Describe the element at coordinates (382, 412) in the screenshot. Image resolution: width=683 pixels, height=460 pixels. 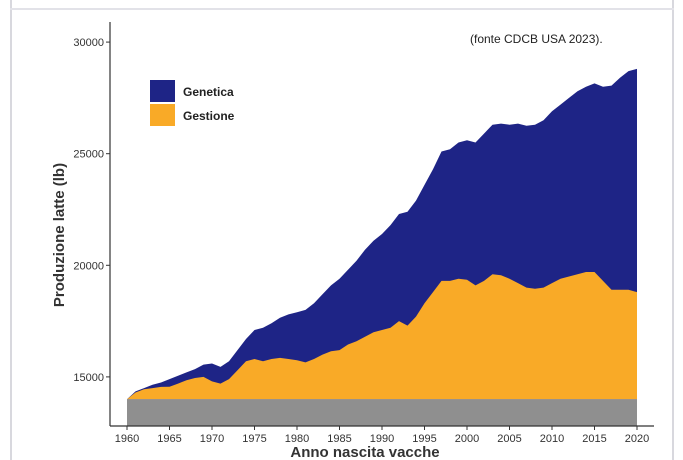
I see `base-area` at that location.